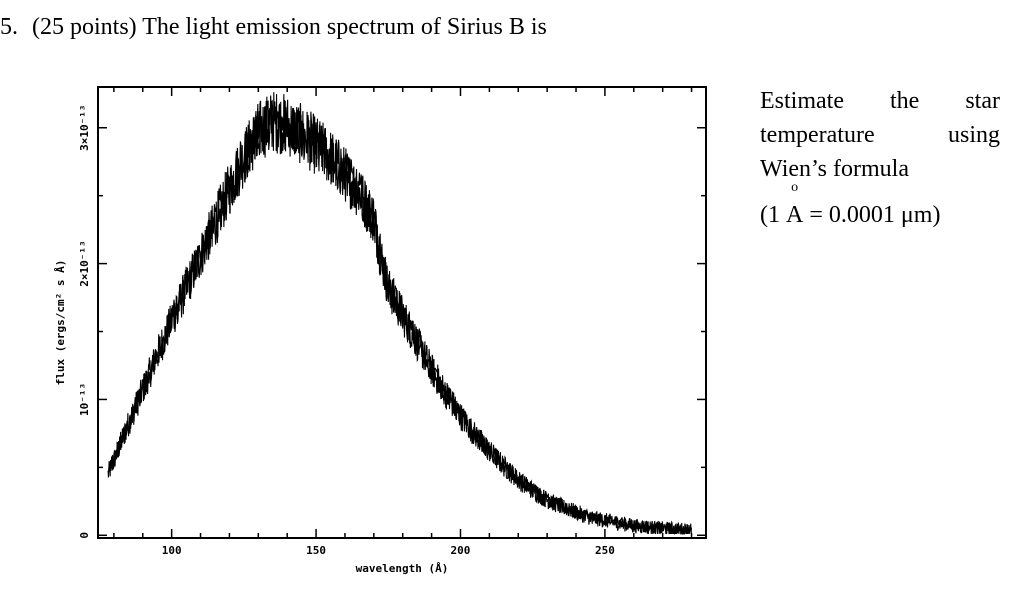  What do you see at coordinates (9, 27) in the screenshot?
I see `question-number: 5.` at bounding box center [9, 27].